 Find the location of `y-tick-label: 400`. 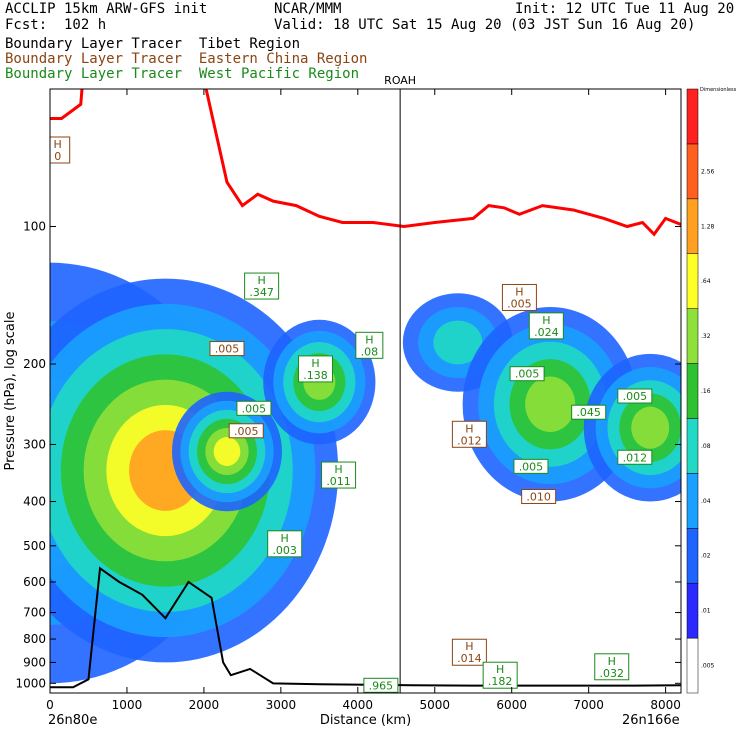

y-tick-label: 400 is located at coordinates (34, 502).